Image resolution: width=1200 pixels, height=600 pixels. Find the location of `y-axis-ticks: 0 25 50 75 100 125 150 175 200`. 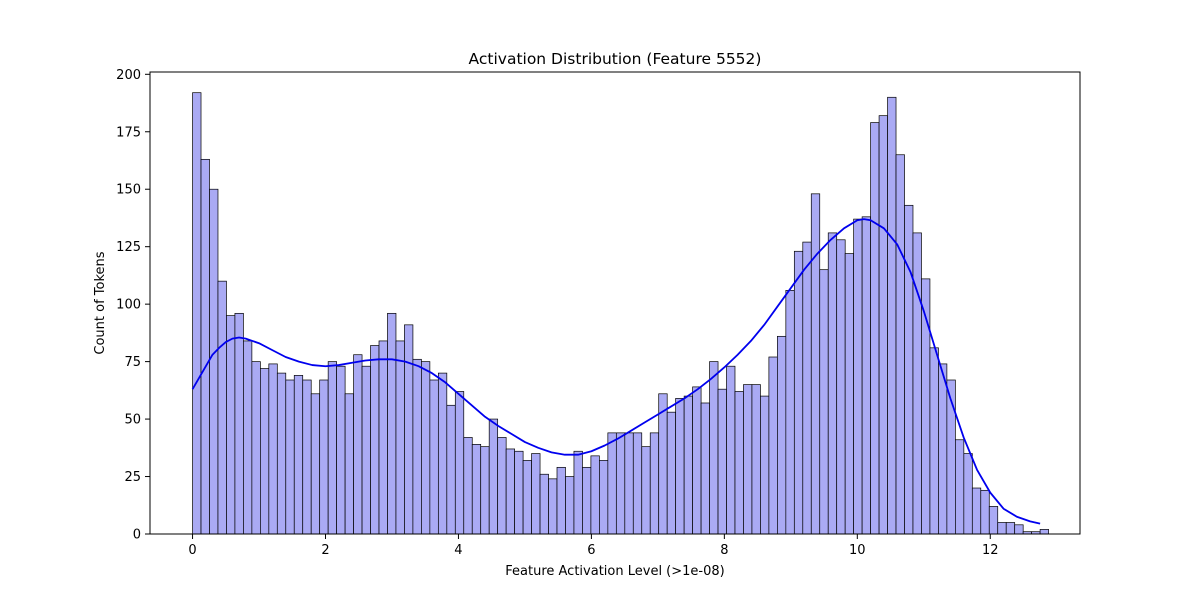

y-axis-ticks: 0 25 50 75 100 125 150 175 200 is located at coordinates (133, 305).